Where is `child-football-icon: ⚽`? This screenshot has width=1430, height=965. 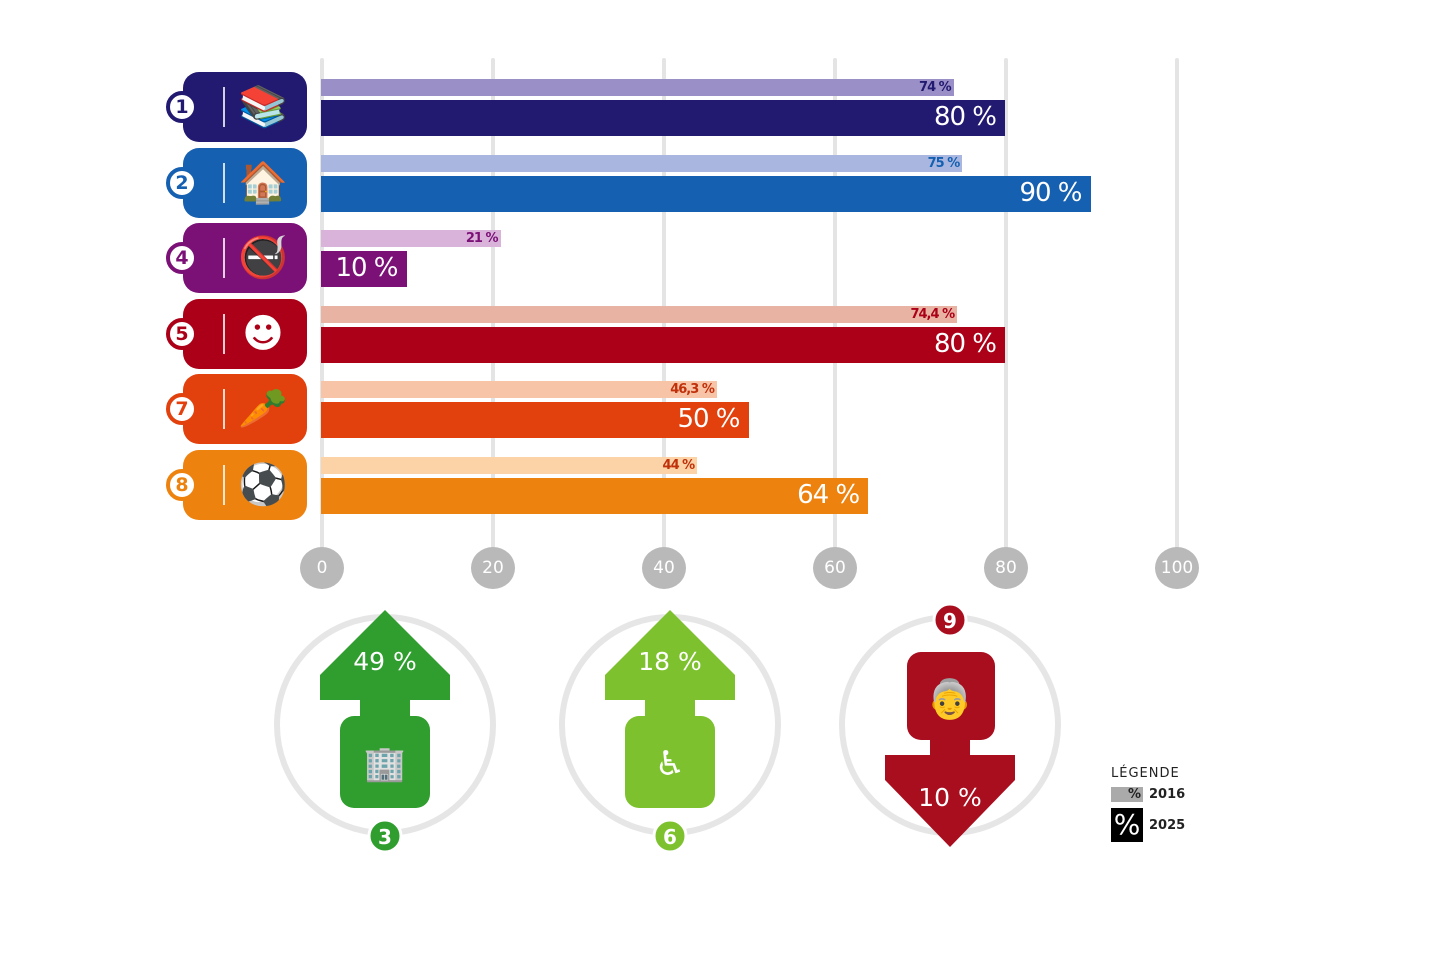 child-football-icon: ⚽ is located at coordinates (263, 484).